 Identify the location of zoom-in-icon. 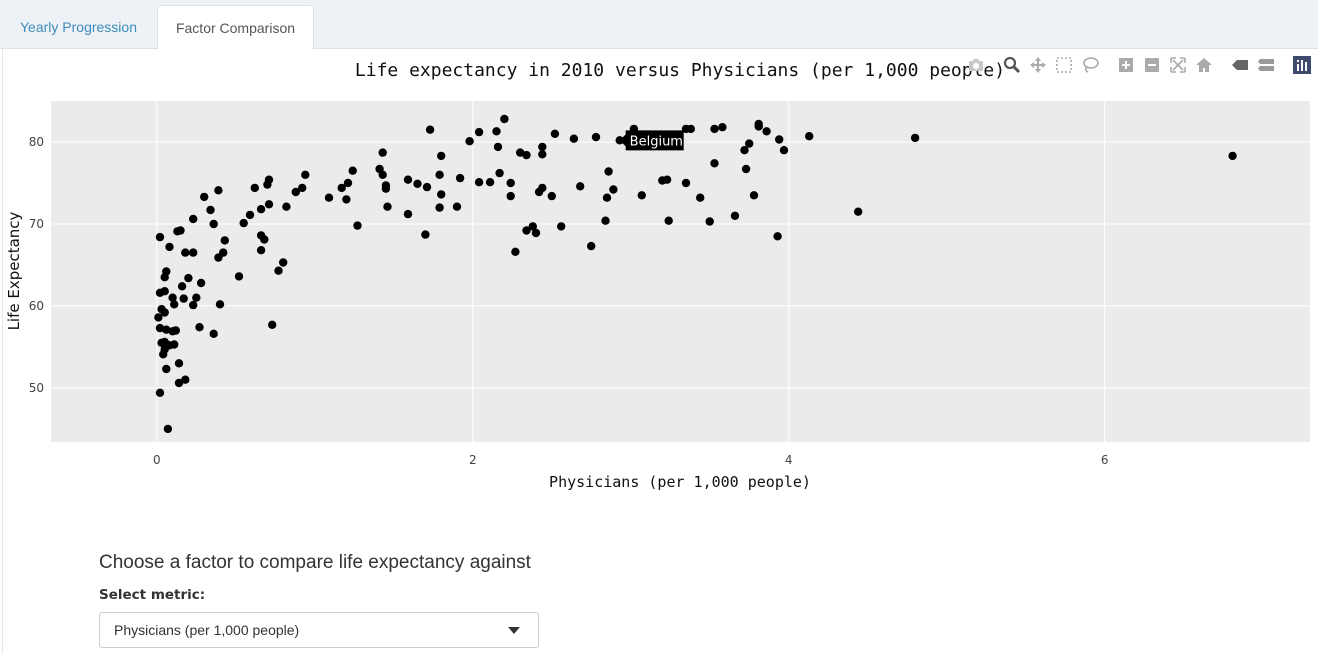
(1126, 65).